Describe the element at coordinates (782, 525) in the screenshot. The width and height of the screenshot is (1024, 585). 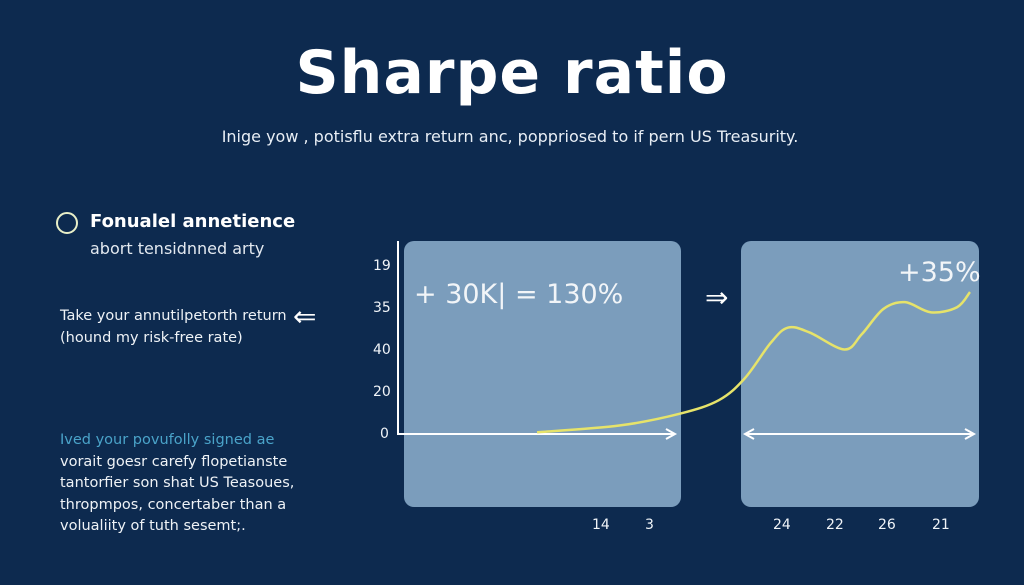
I see `x-tick-label: 24` at that location.